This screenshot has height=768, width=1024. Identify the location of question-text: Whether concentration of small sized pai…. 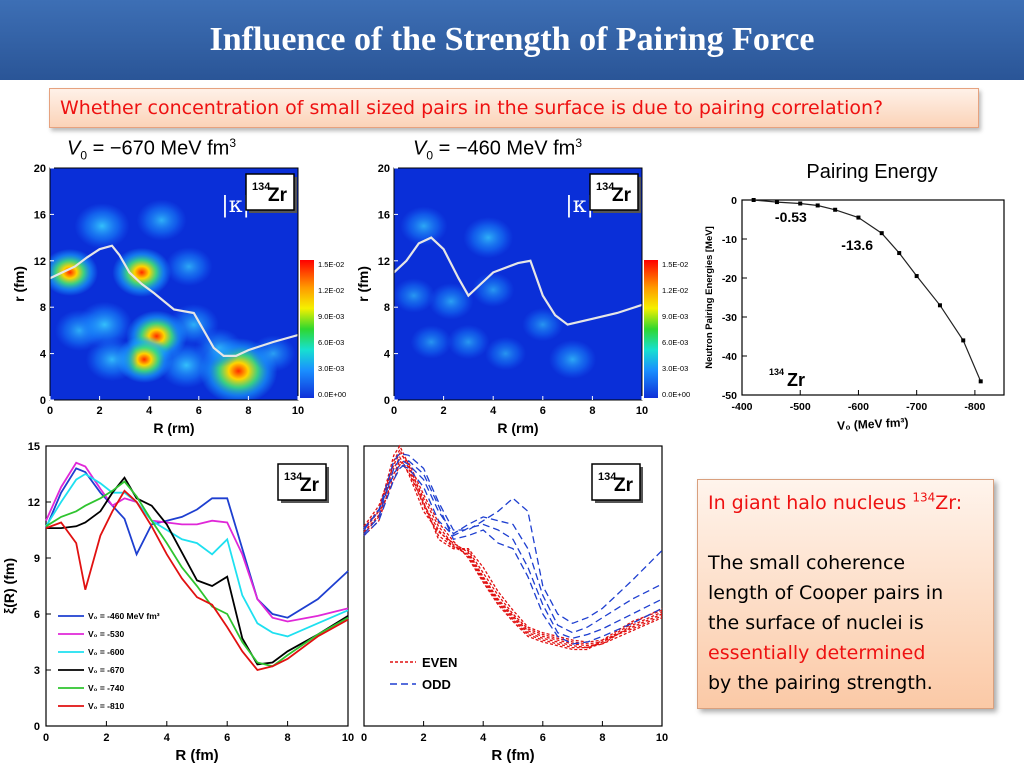
(472, 108).